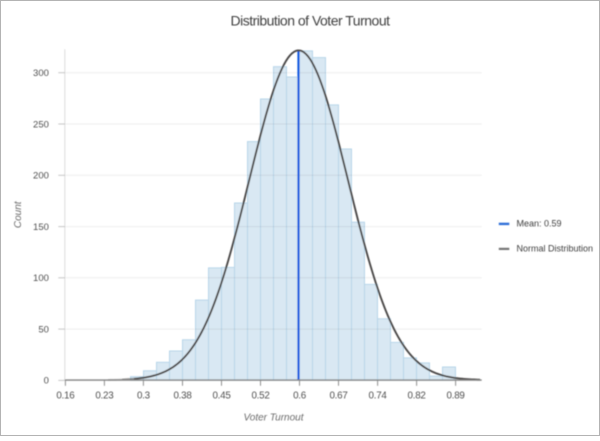 The width and height of the screenshot is (600, 441). Describe the element at coordinates (41, 176) in the screenshot. I see `svg-text: 200` at that location.